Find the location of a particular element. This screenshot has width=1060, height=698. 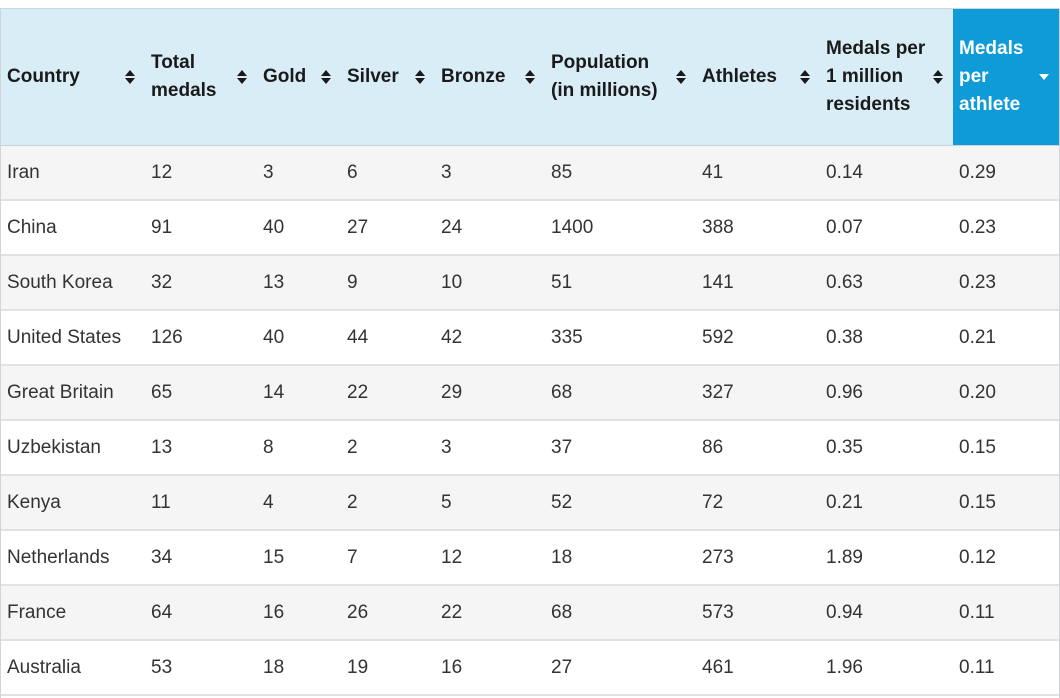

table-row: Iran 12 3 6 3 85 41 0.14 0.29 is located at coordinates (530, 173).